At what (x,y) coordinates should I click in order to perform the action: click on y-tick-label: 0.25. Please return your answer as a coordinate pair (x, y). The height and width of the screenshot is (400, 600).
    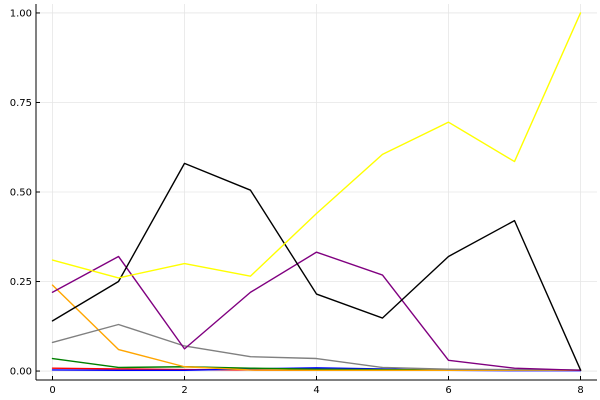
    Looking at the image, I should click on (21, 282).